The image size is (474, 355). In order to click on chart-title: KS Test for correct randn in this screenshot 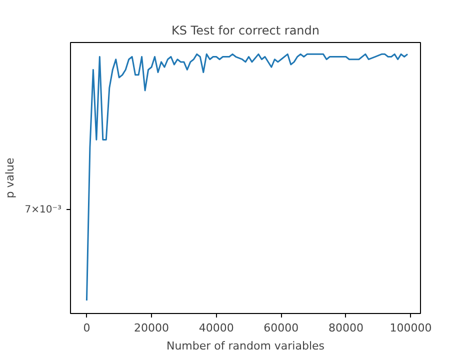, I will do `click(245, 31)`.